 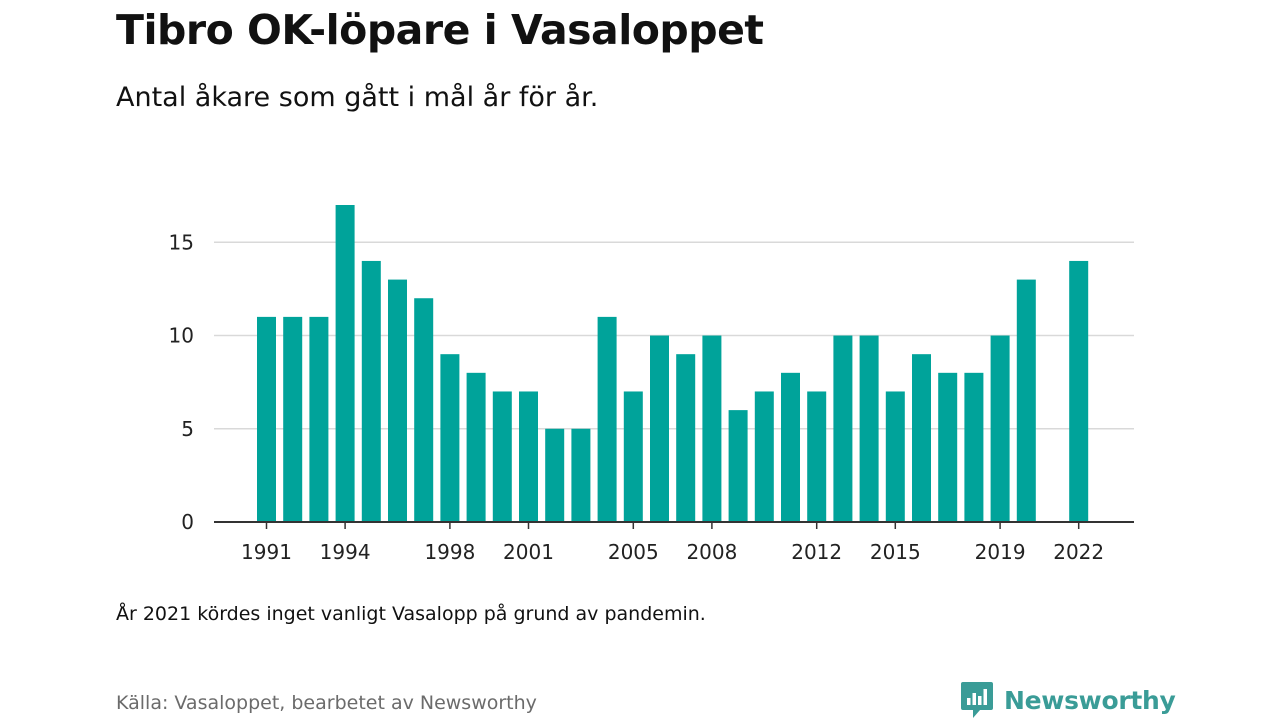 What do you see at coordinates (869, 428) in the screenshot?
I see `bar-2014` at bounding box center [869, 428].